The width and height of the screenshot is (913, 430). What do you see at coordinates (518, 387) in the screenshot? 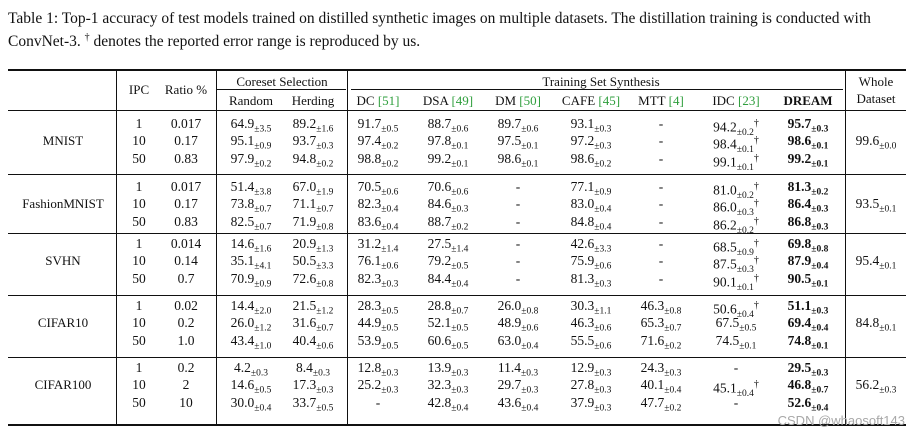
I see `table-cell: 29.7±0.3` at bounding box center [518, 387].